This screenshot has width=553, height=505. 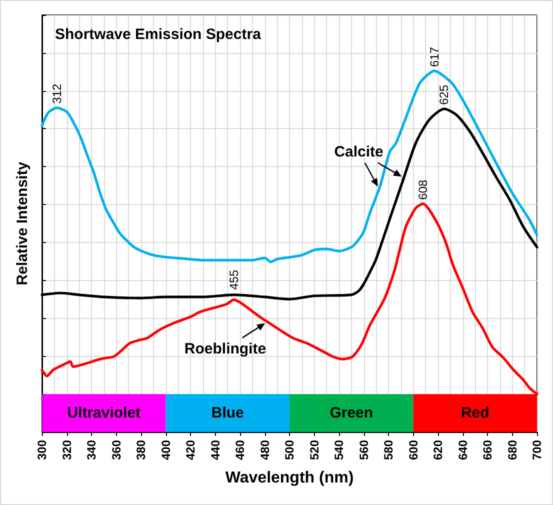 What do you see at coordinates (463, 450) in the screenshot?
I see `x-tick-label: 640` at bounding box center [463, 450].